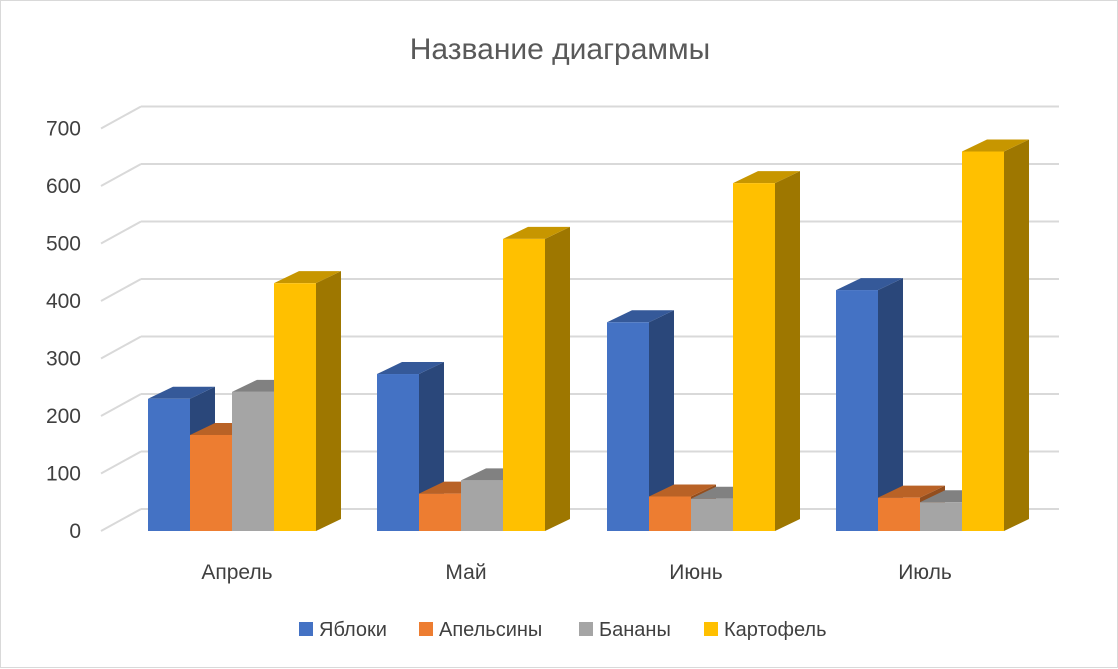 This screenshot has width=1118, height=669. I want to click on y-tick-label: 700, so click(63, 129).